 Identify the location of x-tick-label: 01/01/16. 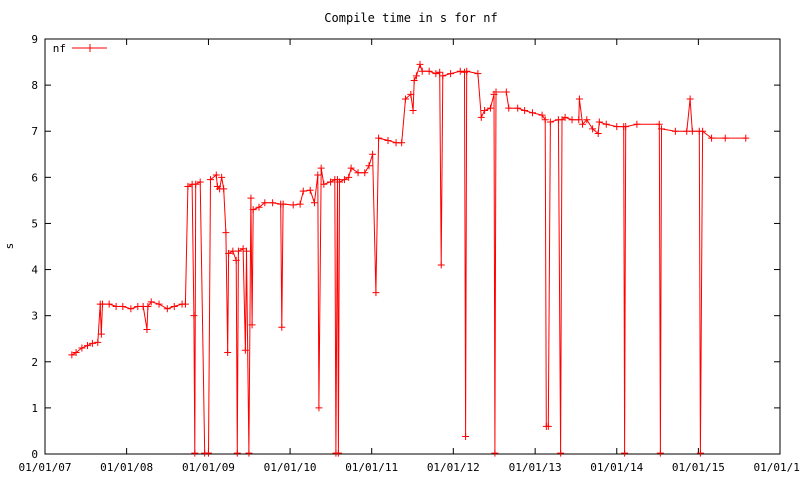
(777, 467).